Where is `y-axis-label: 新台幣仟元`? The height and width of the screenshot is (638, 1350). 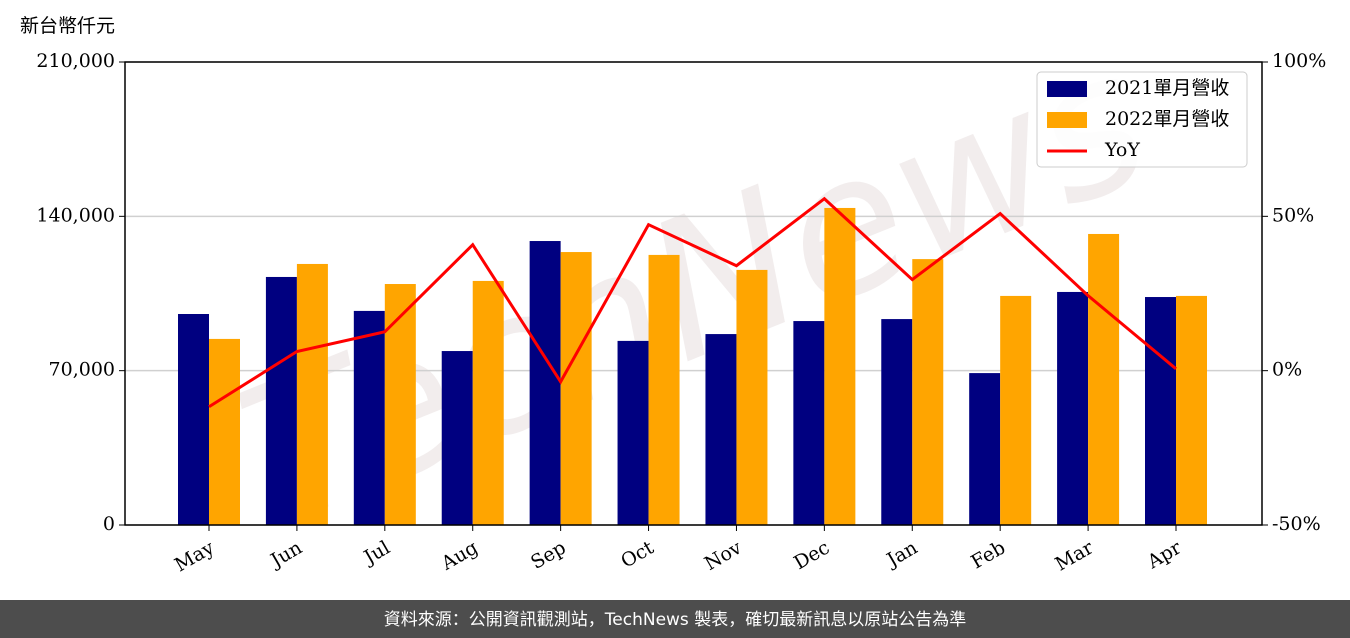 y-axis-label: 新台幣仟元 is located at coordinates (67, 26).